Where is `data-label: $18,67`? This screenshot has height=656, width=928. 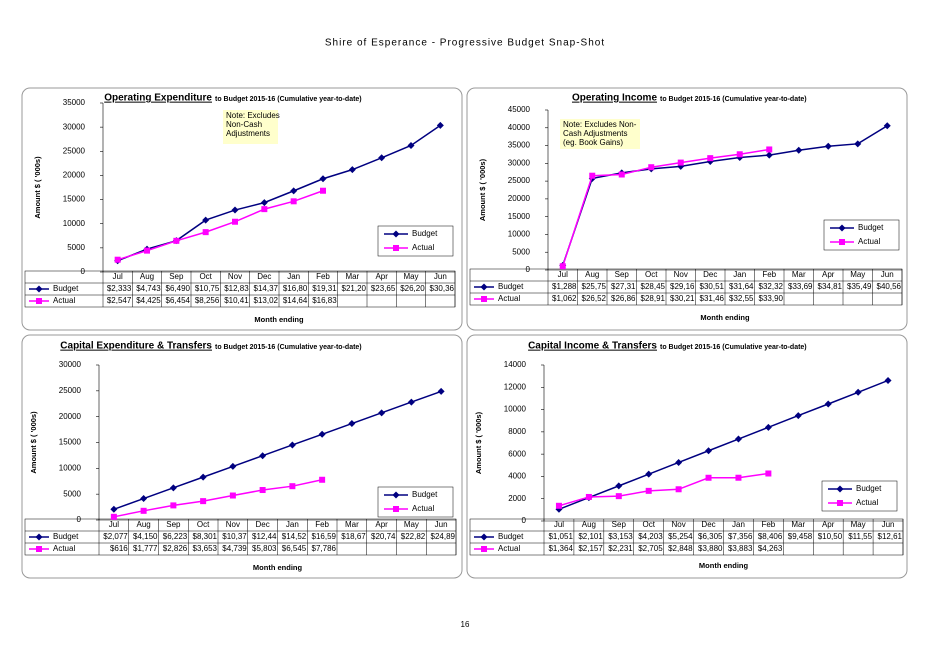 data-label: $18,67 is located at coordinates (353, 536).